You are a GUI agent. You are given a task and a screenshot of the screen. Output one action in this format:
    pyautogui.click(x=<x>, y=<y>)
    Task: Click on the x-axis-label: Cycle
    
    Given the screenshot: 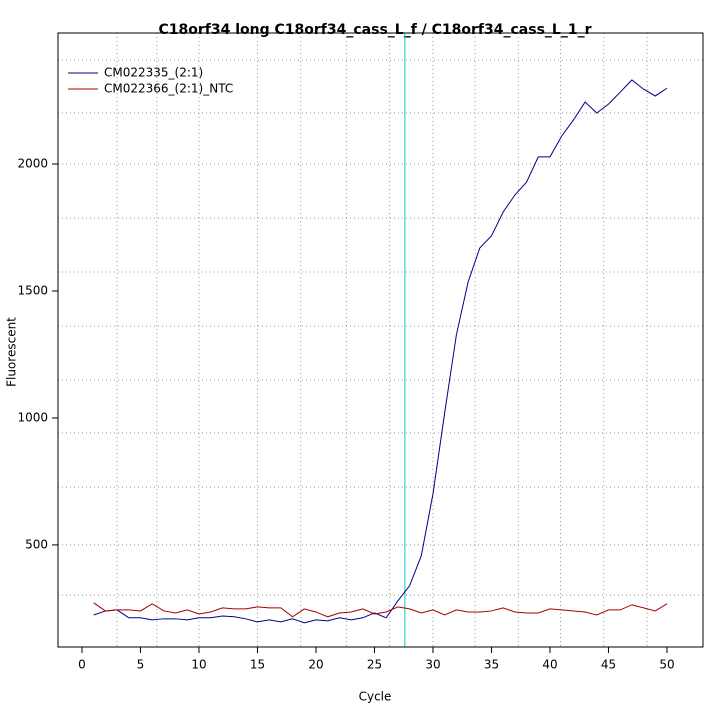 What is the action you would take?
    pyautogui.click(x=375, y=697)
    